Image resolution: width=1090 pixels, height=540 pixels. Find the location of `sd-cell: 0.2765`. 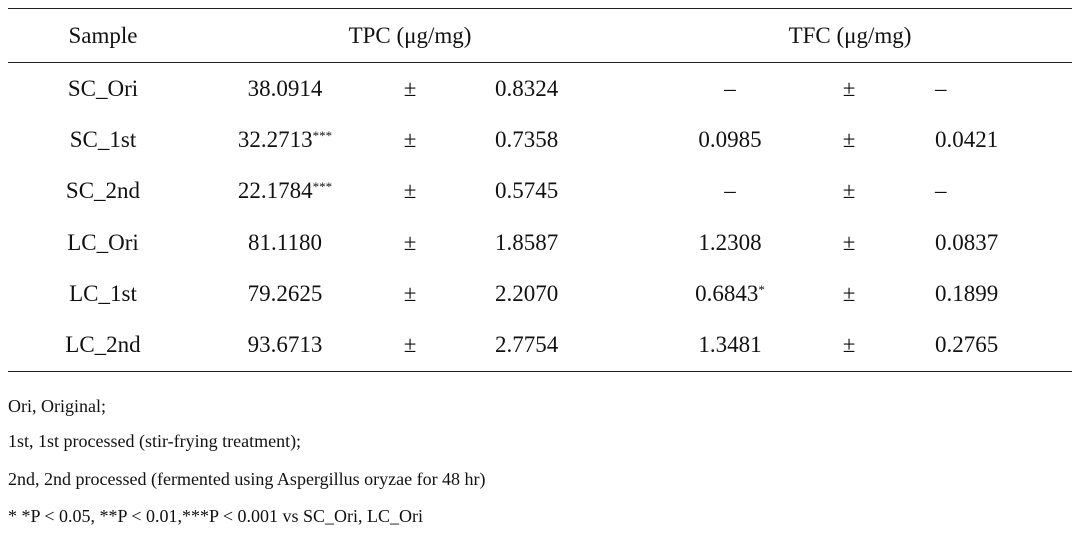

sd-cell: 0.2765 is located at coordinates (967, 344).